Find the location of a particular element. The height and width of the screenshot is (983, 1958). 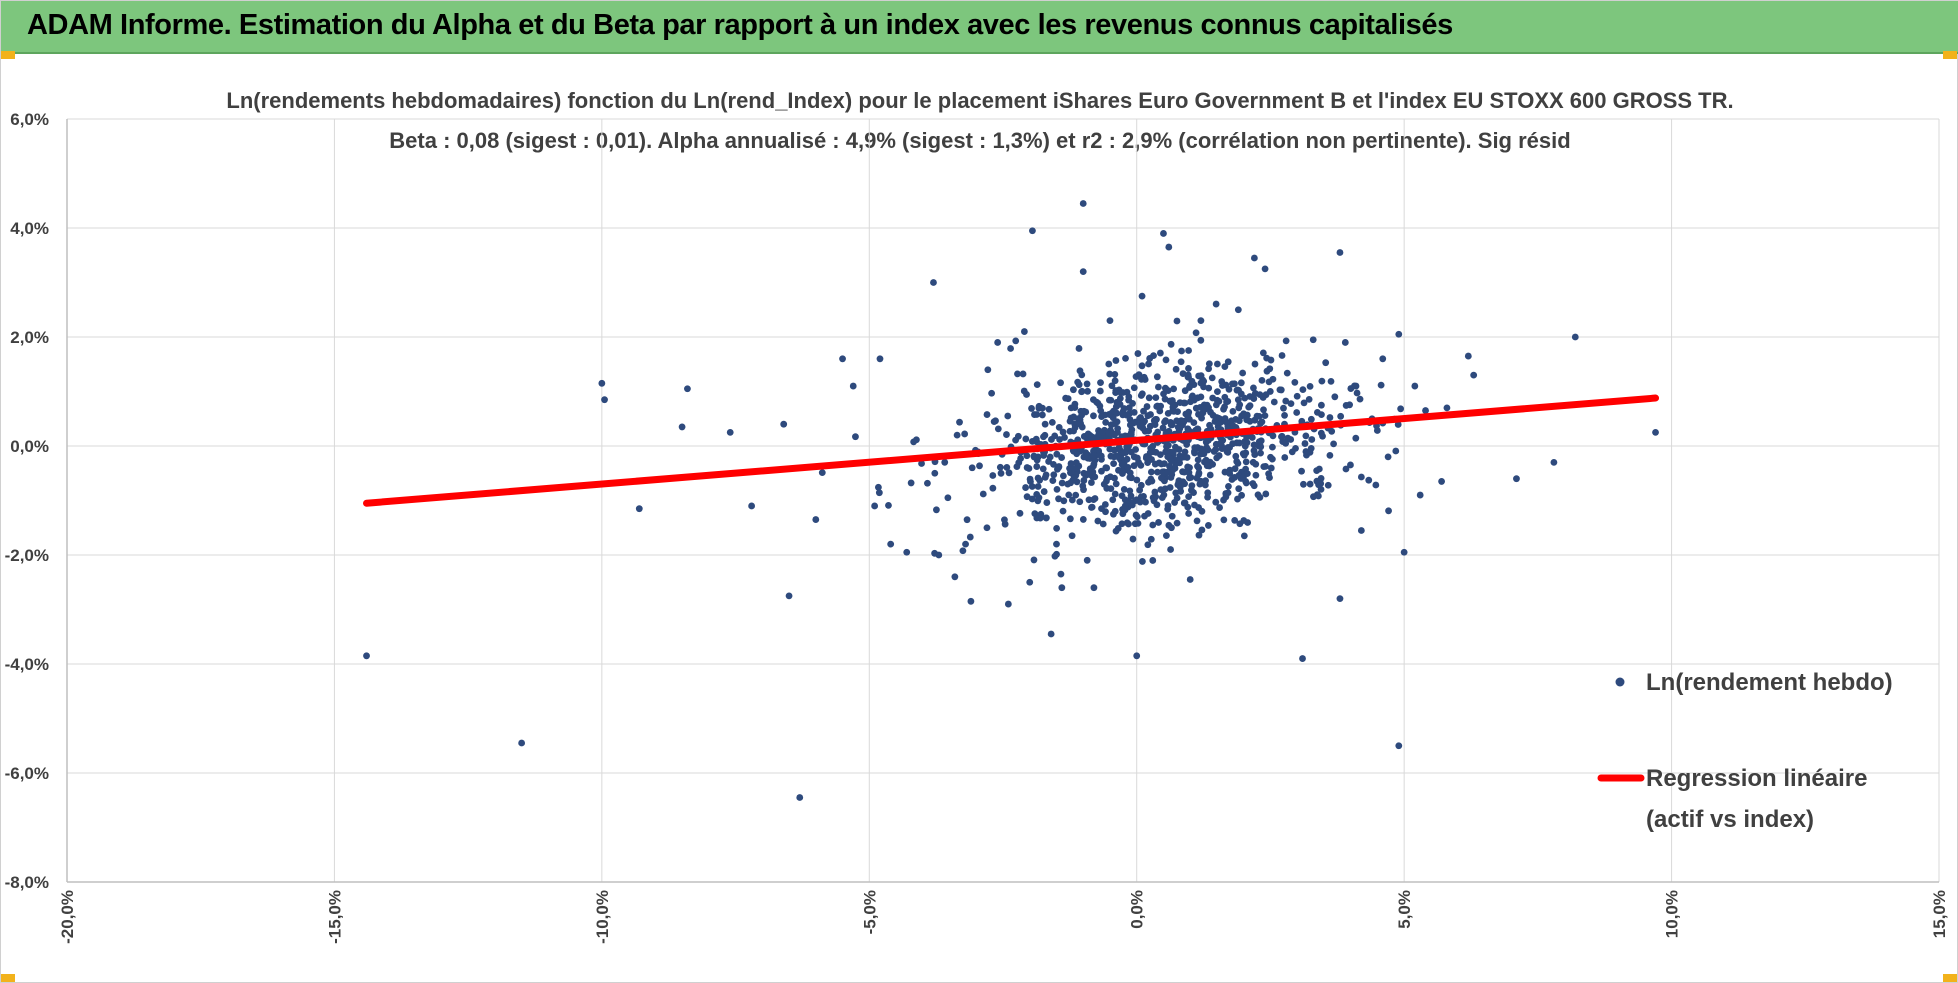

y-tick-label: 2,0% is located at coordinates (29, 337).